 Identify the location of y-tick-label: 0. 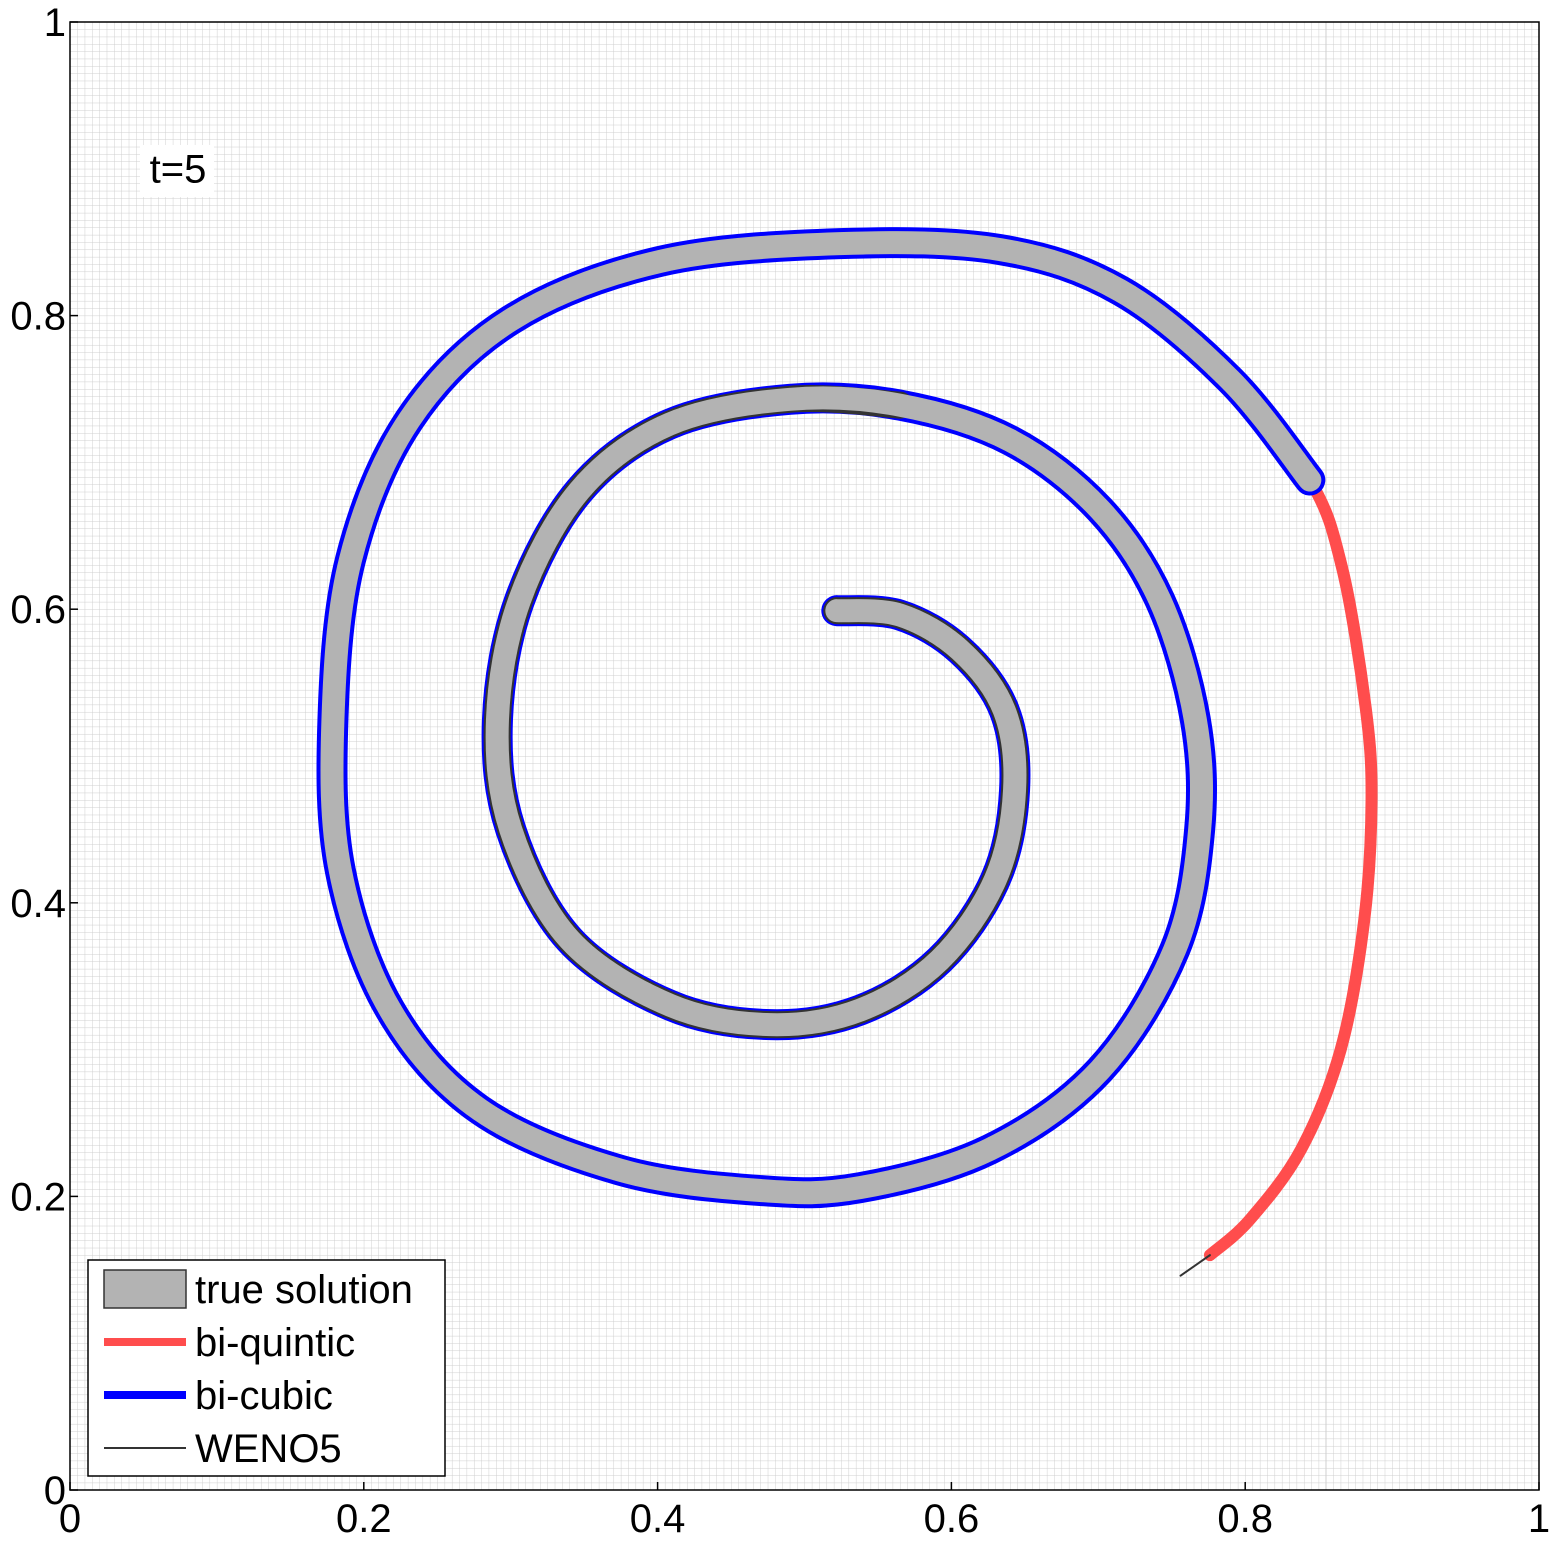
(55, 1491).